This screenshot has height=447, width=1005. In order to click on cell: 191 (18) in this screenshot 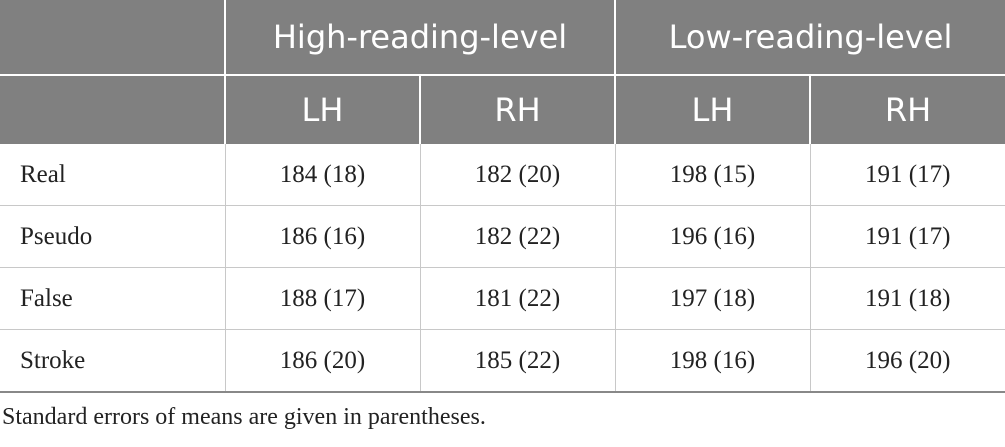, I will do `click(907, 298)`.